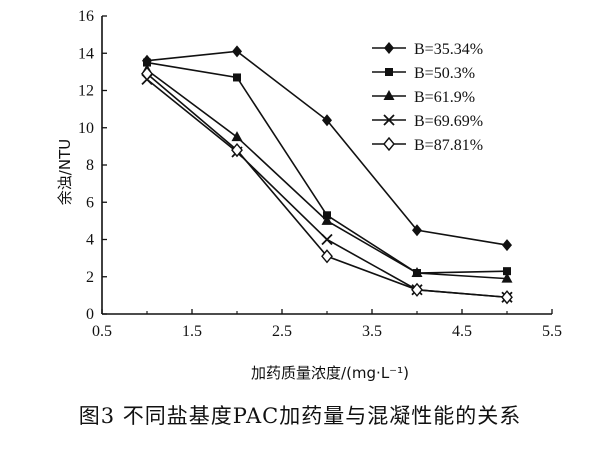  Describe the element at coordinates (90, 240) in the screenshot. I see `y-tick-label: 4` at that location.